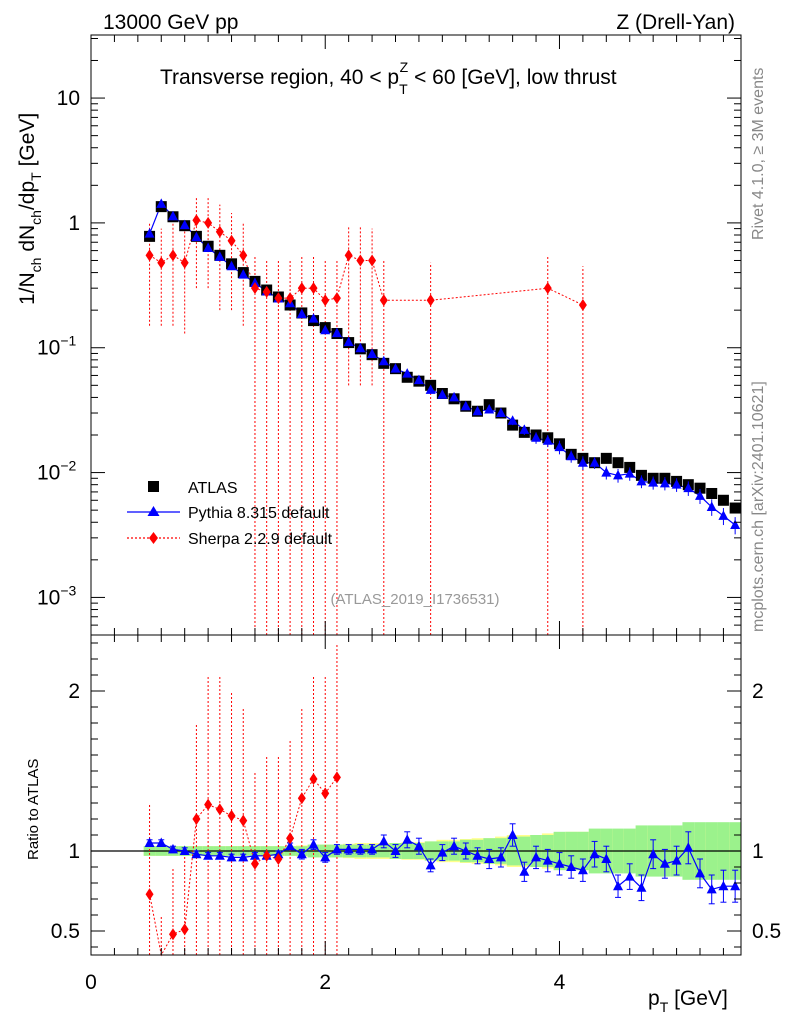  Describe the element at coordinates (153, 511) in the screenshot. I see `legend-marker-pythia` at that location.